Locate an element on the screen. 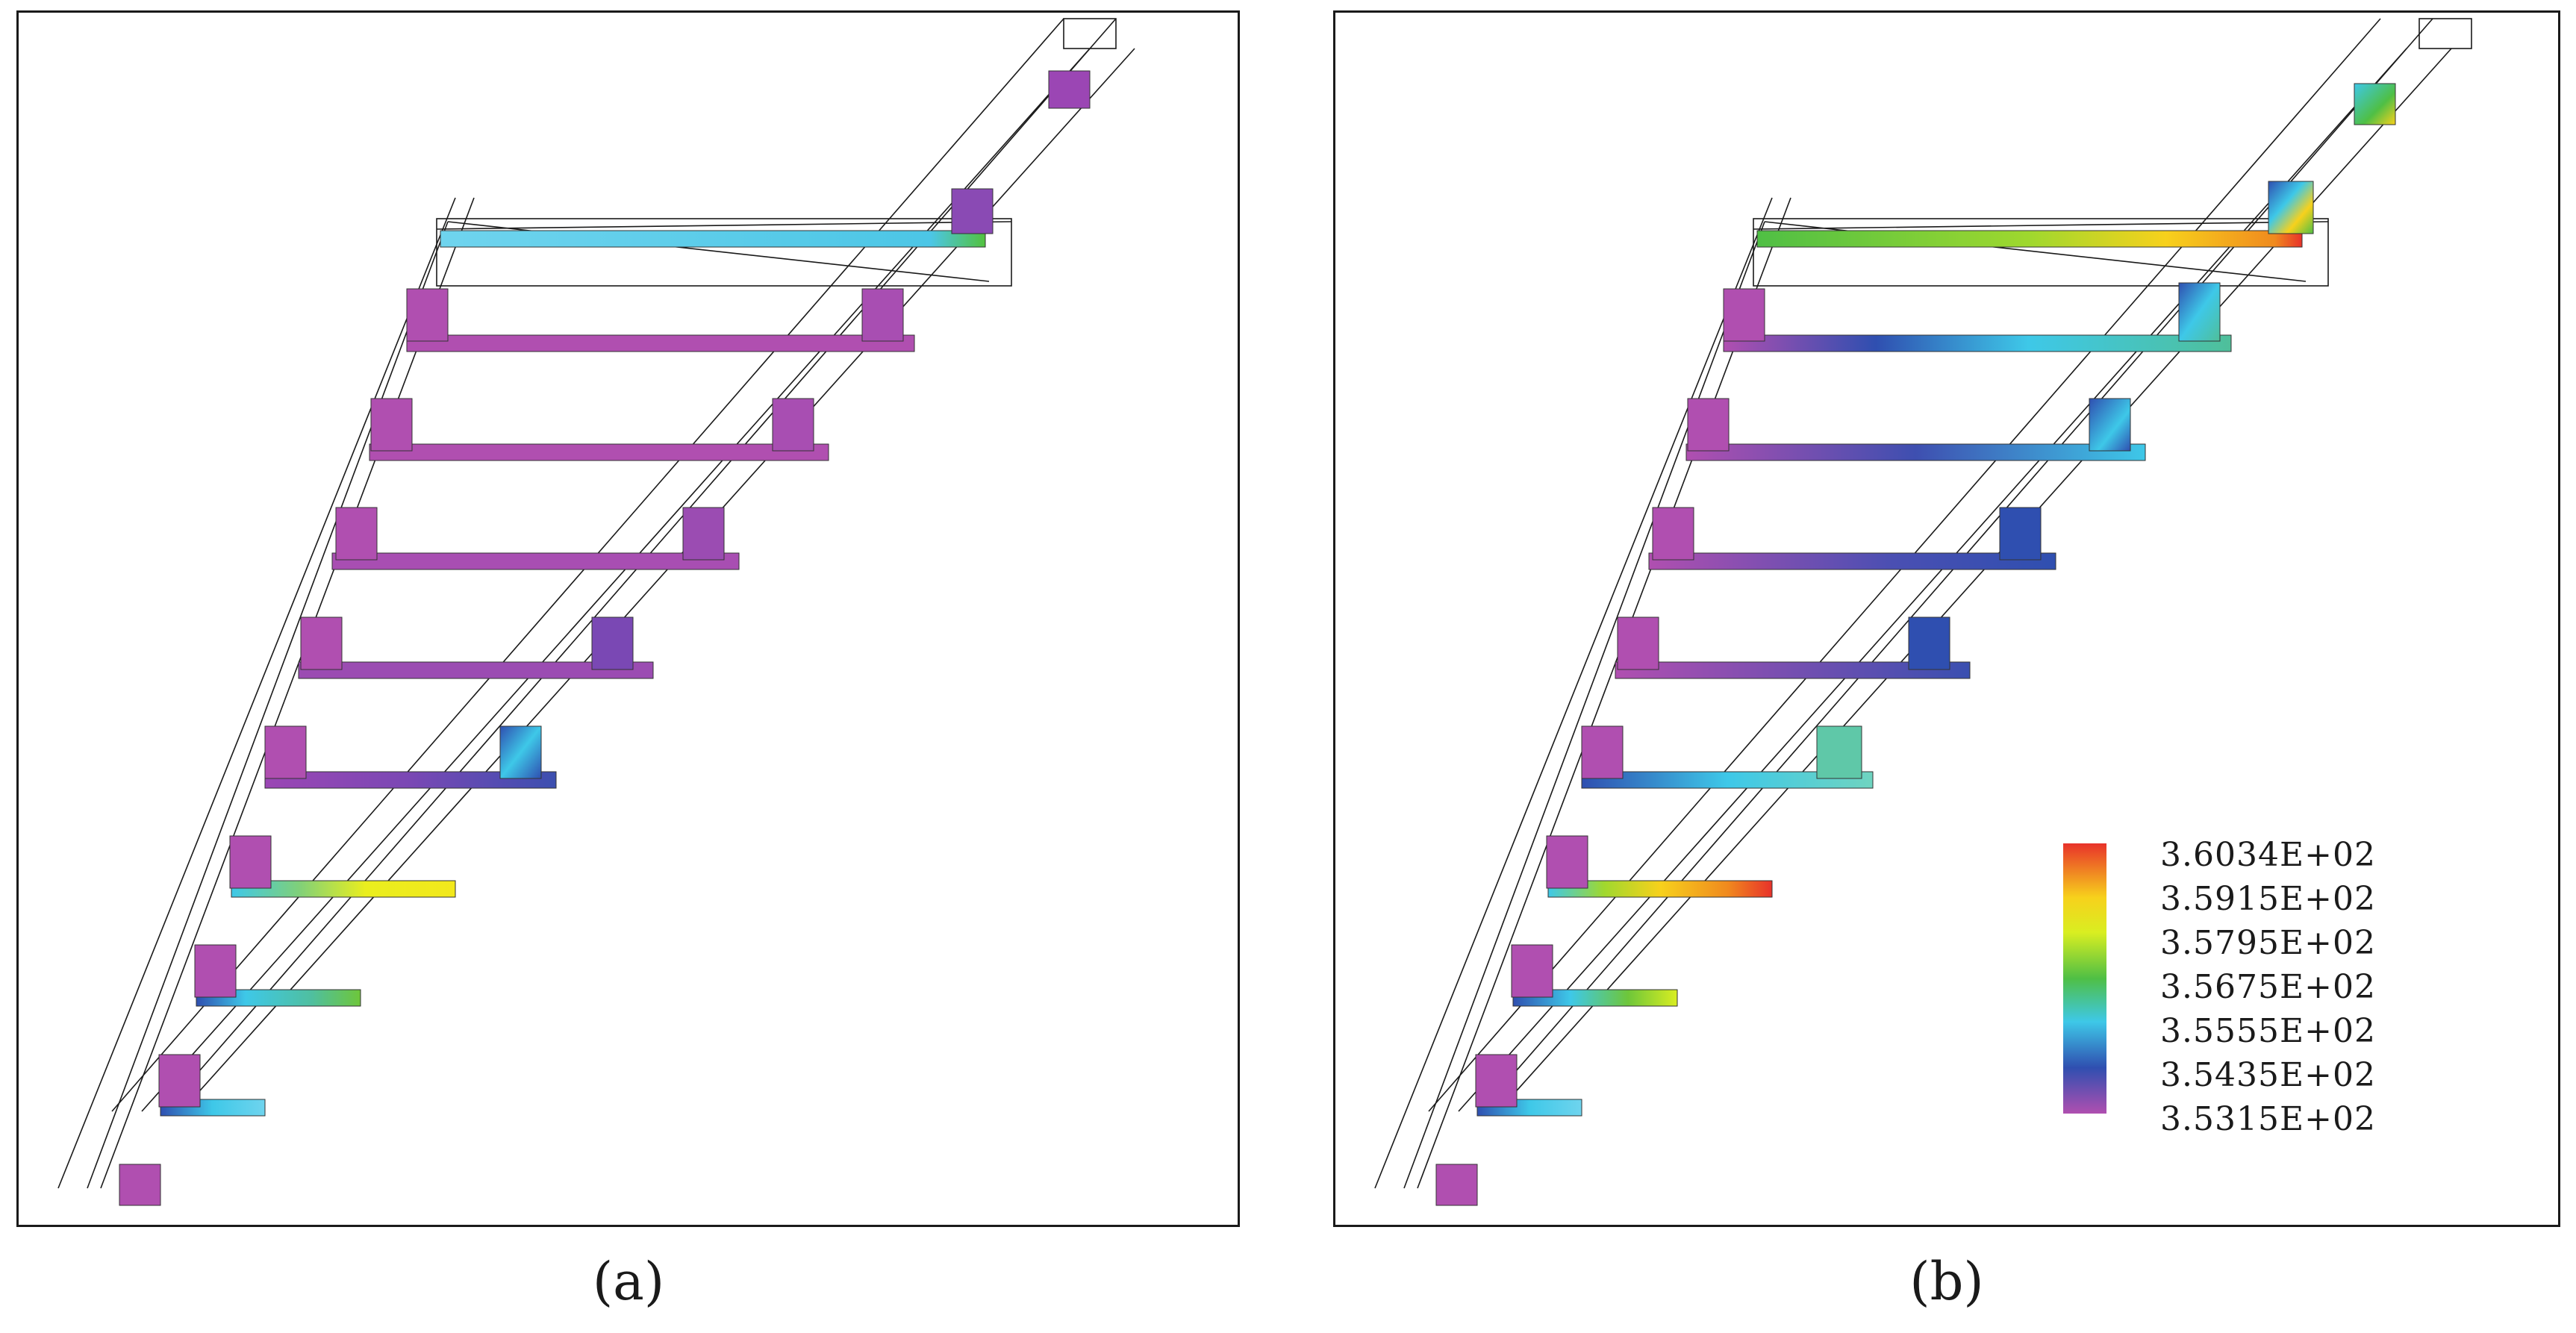 This screenshot has width=2576, height=1333. caption-a: (a) is located at coordinates (628, 1281).